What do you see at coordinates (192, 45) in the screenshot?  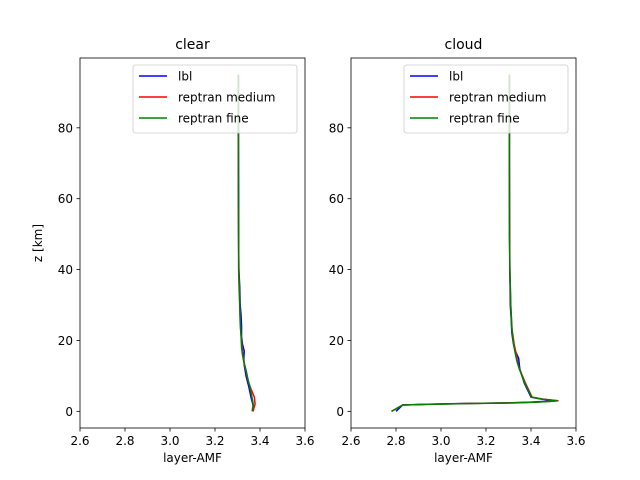 I see `chart-title: clear` at bounding box center [192, 45].